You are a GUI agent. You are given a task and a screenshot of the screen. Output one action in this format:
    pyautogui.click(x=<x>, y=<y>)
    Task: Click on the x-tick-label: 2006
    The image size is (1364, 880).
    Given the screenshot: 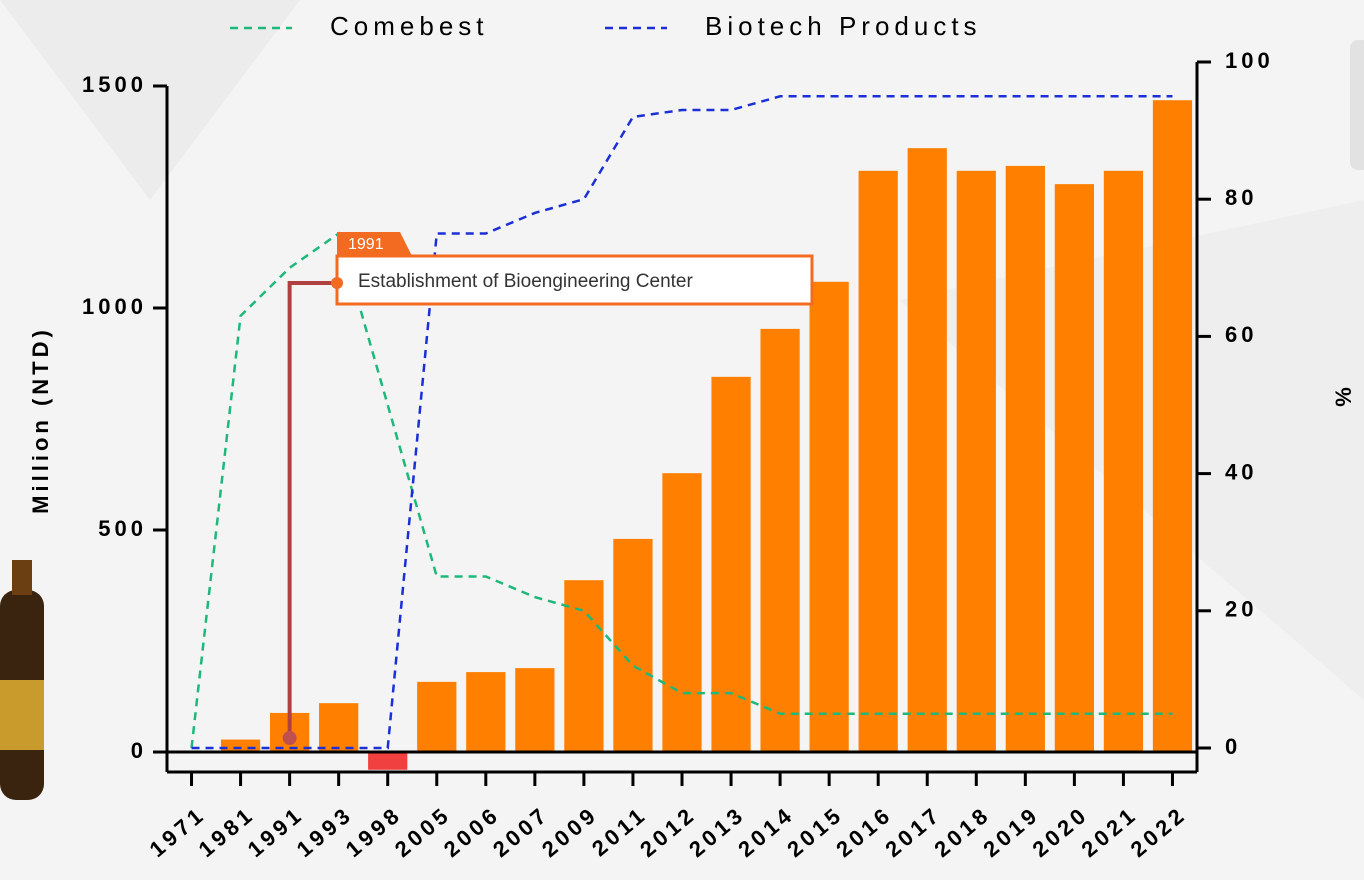 What is the action you would take?
    pyautogui.click(x=472, y=831)
    